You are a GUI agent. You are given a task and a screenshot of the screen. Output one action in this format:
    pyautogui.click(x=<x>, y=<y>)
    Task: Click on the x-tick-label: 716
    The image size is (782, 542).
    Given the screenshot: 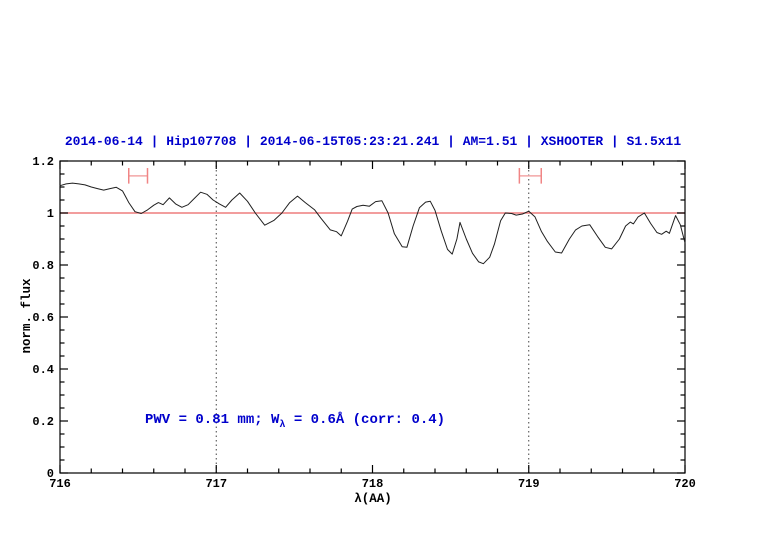 What is the action you would take?
    pyautogui.click(x=60, y=484)
    